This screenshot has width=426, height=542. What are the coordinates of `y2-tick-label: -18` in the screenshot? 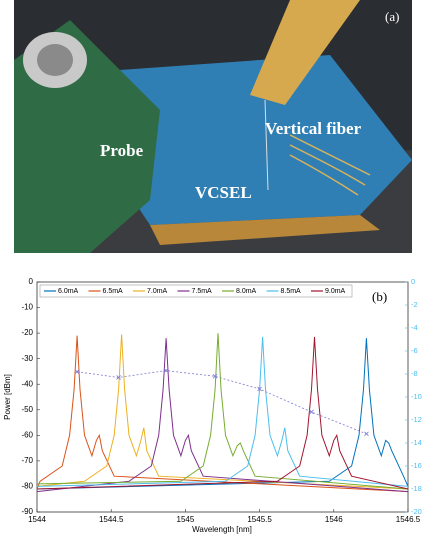 It's located at (416, 488).